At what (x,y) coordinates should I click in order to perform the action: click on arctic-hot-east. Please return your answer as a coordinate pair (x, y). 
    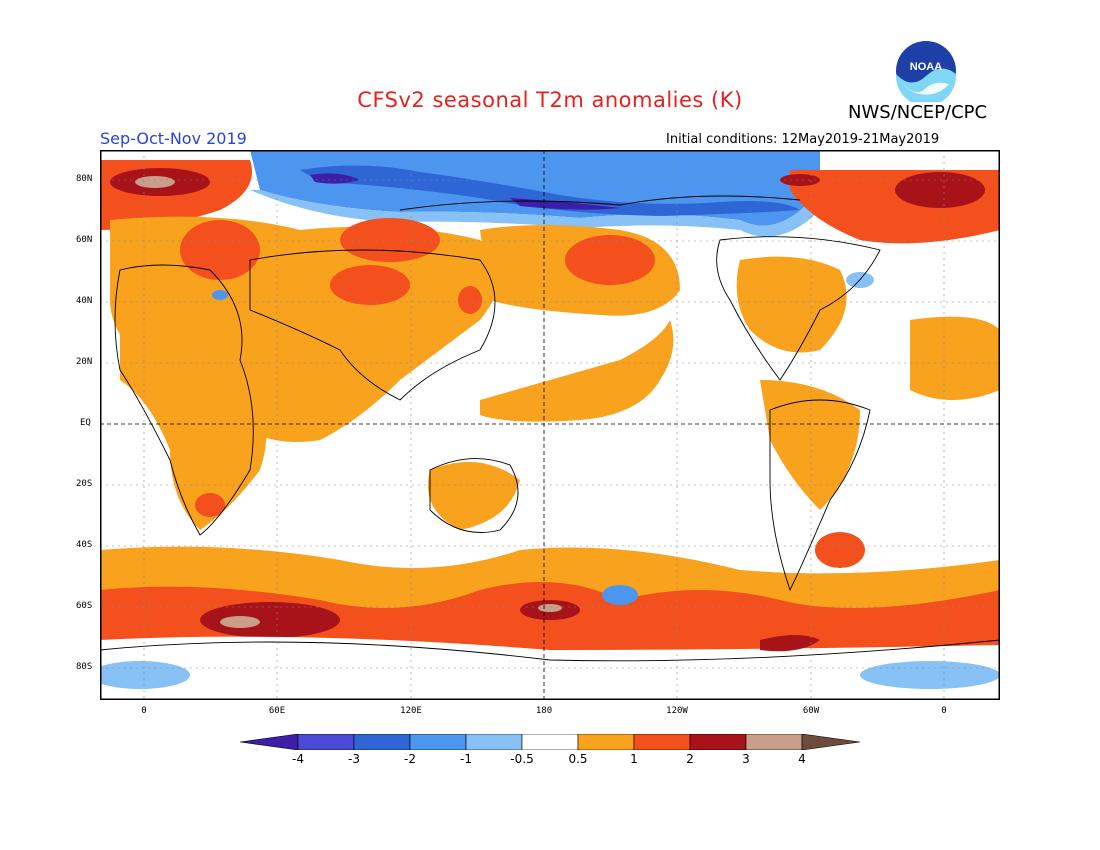
    Looking at the image, I should click on (940, 190).